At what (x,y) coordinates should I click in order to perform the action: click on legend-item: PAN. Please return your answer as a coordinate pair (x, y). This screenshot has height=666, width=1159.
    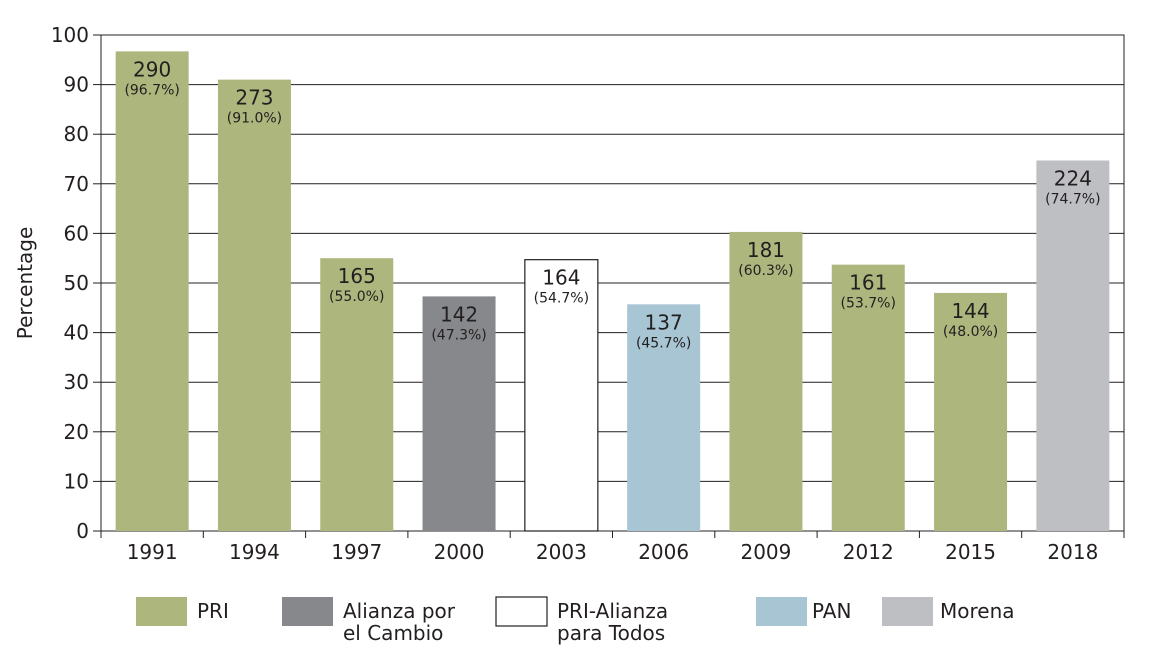
    Looking at the image, I should click on (803, 611).